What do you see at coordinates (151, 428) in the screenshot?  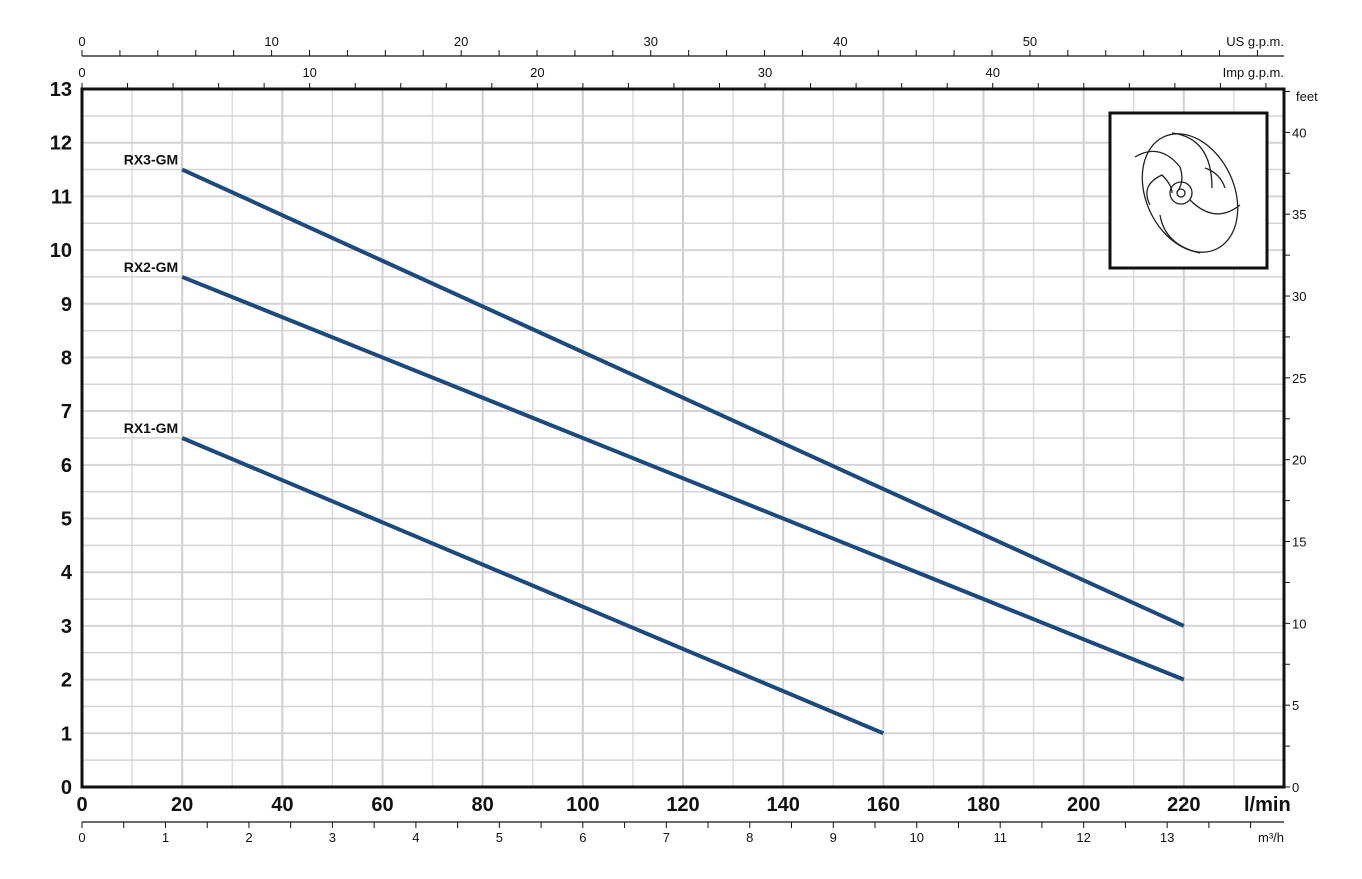 I see `series-label: RX1-GM` at bounding box center [151, 428].